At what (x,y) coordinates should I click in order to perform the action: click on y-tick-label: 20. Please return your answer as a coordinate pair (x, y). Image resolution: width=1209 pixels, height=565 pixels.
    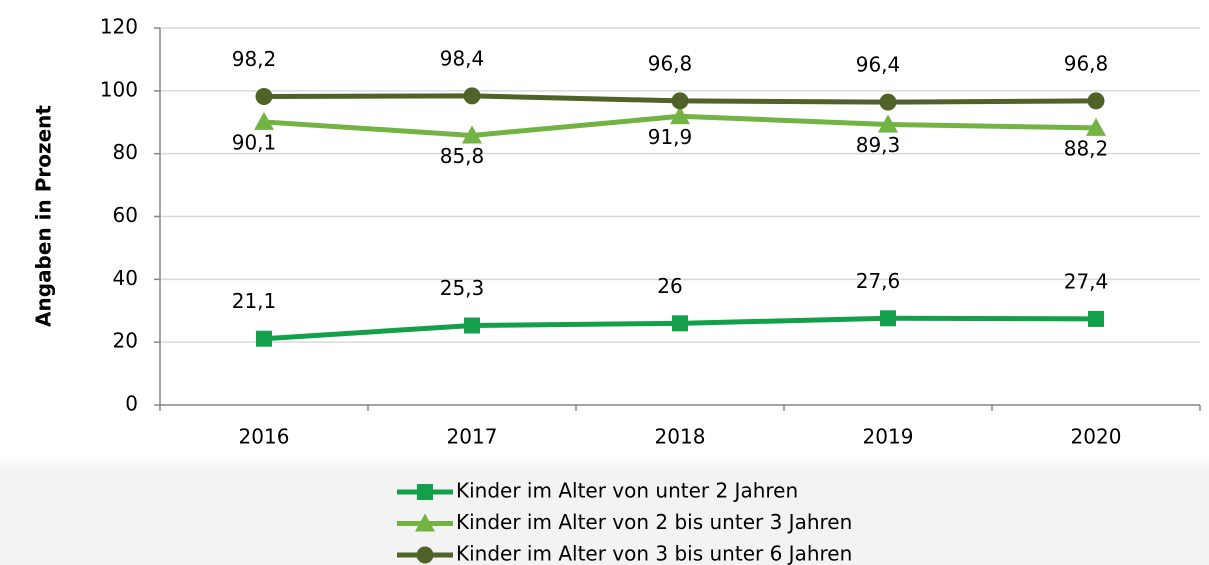
    Looking at the image, I should click on (125, 341).